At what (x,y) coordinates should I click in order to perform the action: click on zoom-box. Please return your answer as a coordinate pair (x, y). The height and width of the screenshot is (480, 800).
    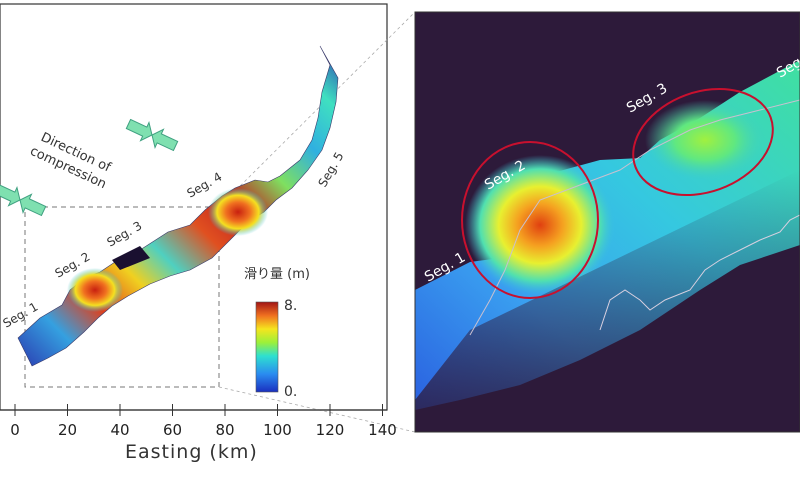
    Looking at the image, I should click on (122, 297).